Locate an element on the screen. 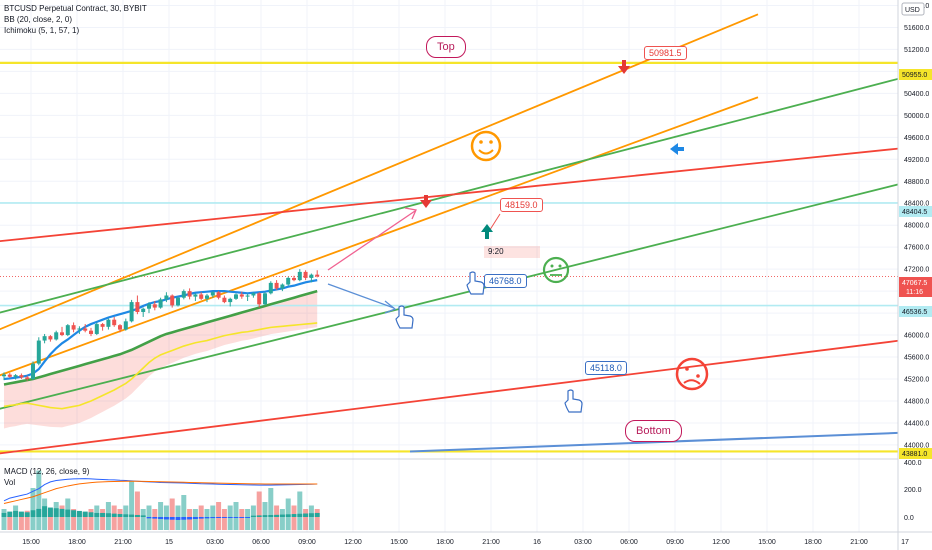  hand-pointer-icon is located at coordinates (573, 401).